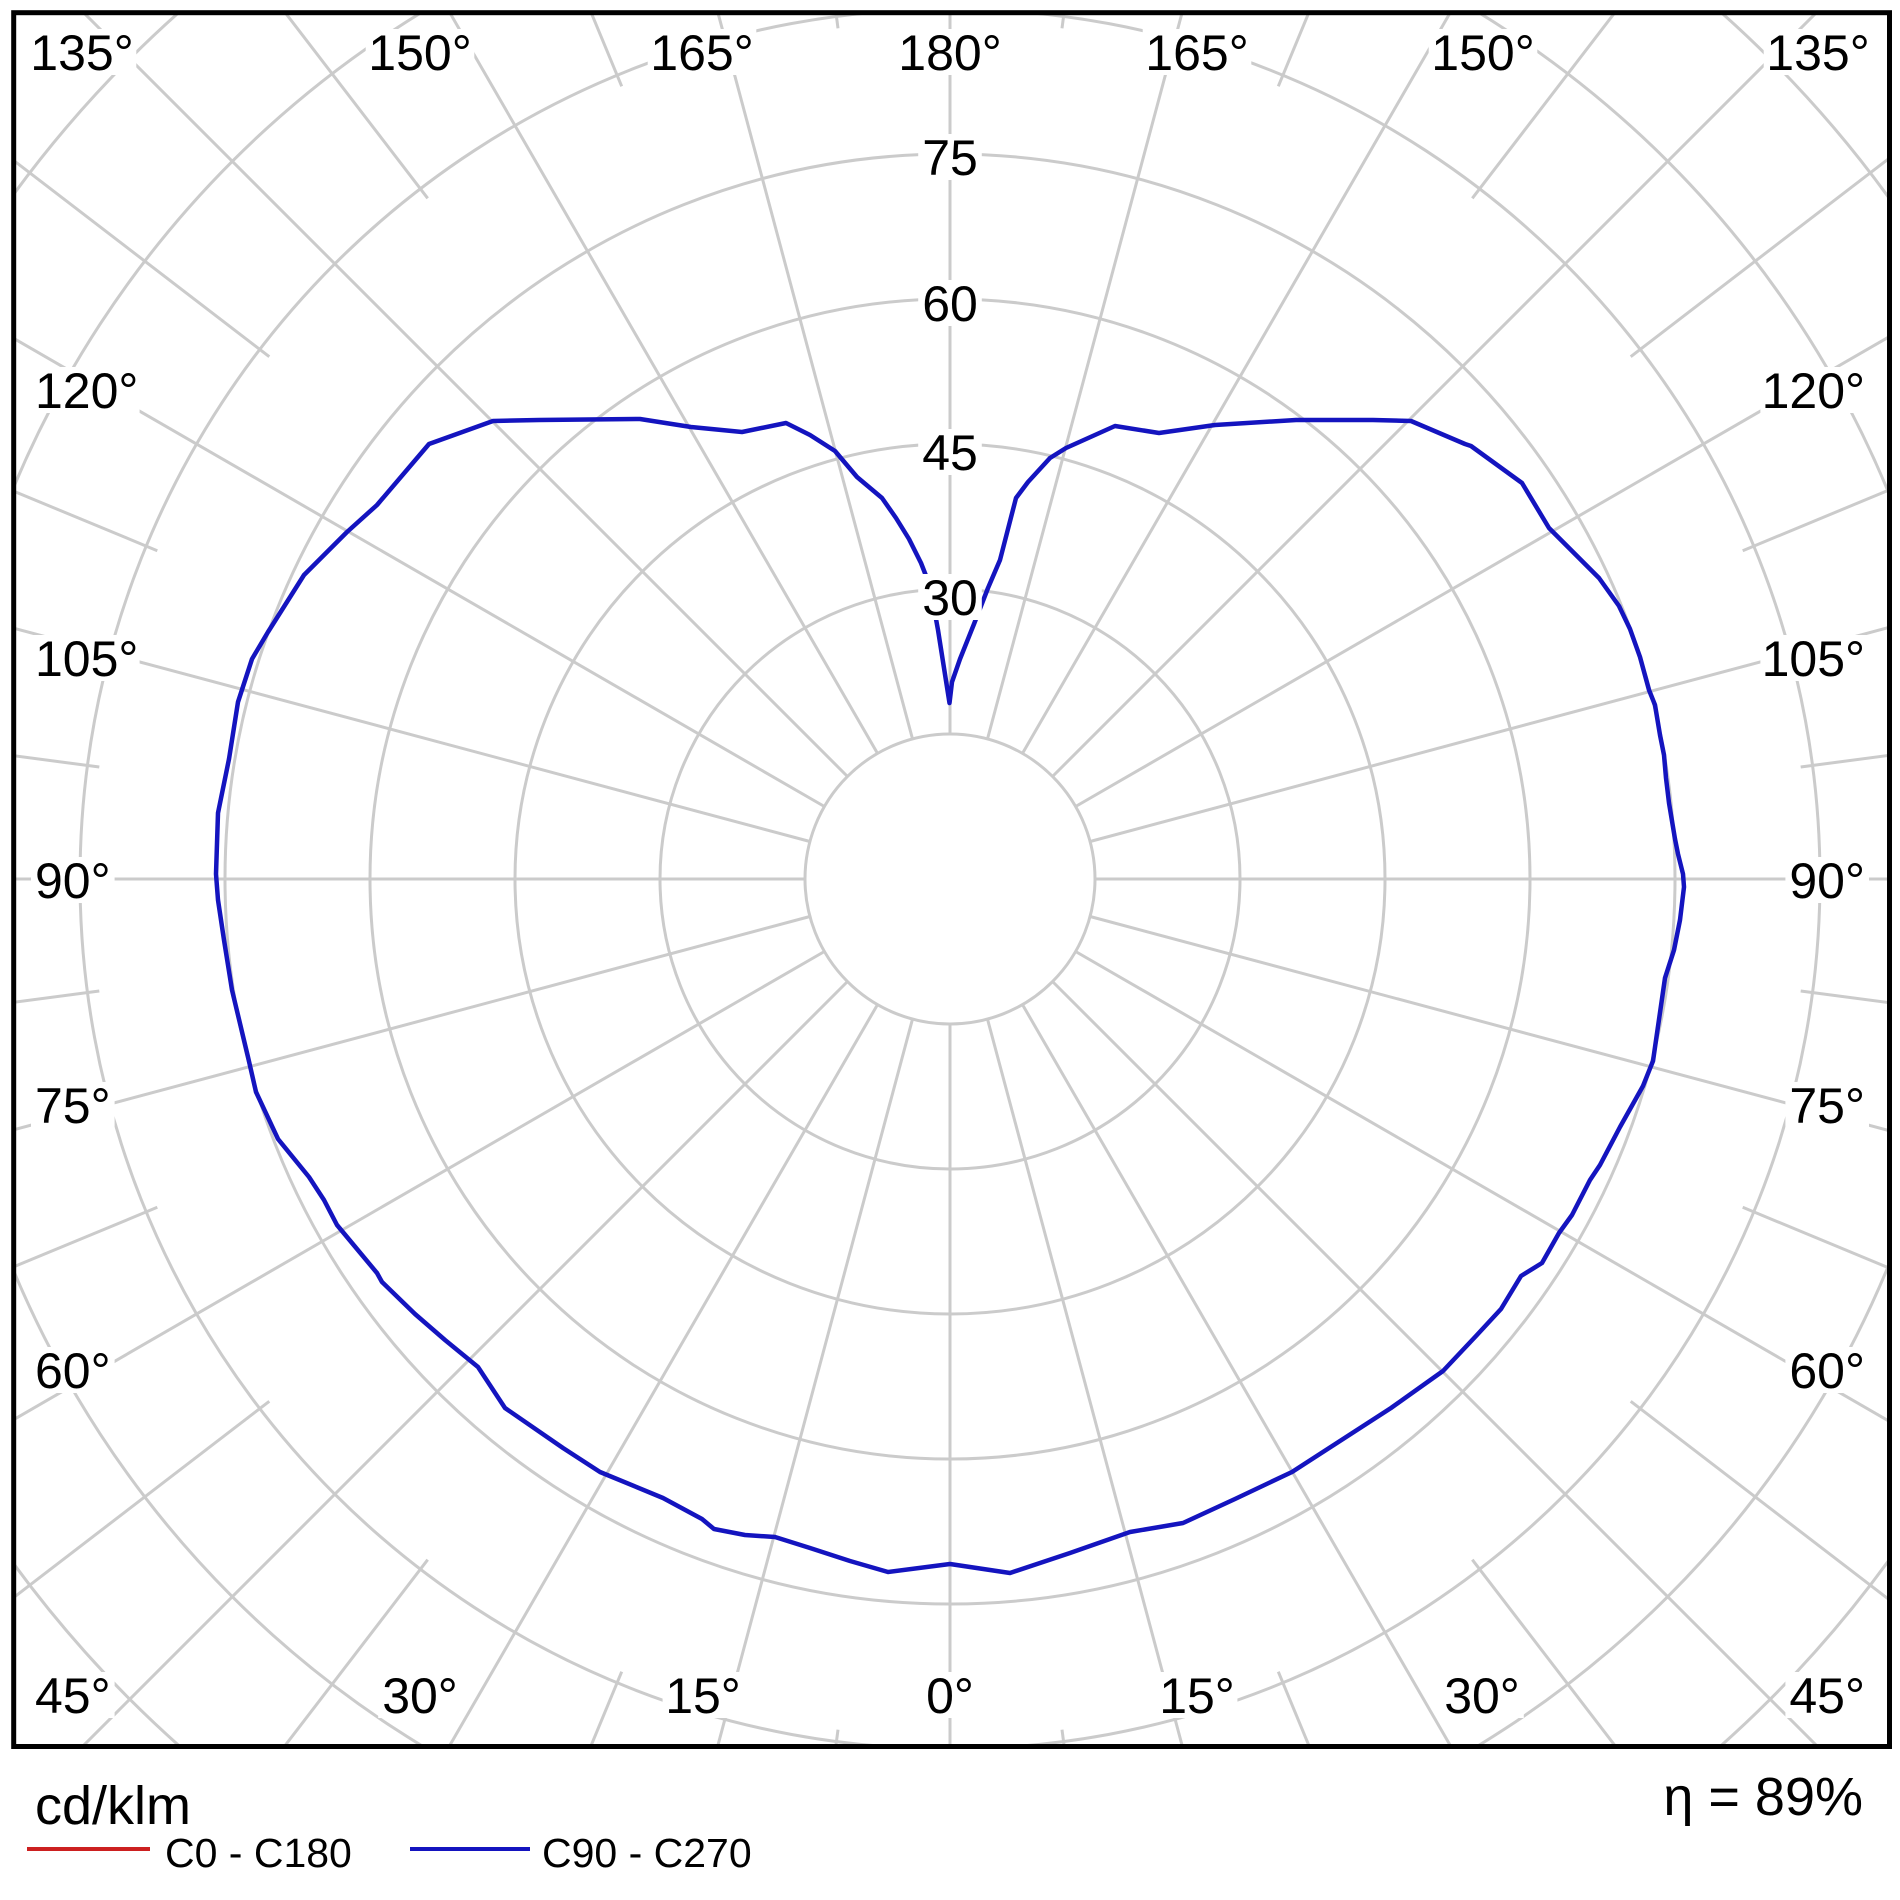 This screenshot has width=1900, height=1900. Describe the element at coordinates (113, 1806) in the screenshot. I see `svg-text: cd/klm` at that location.